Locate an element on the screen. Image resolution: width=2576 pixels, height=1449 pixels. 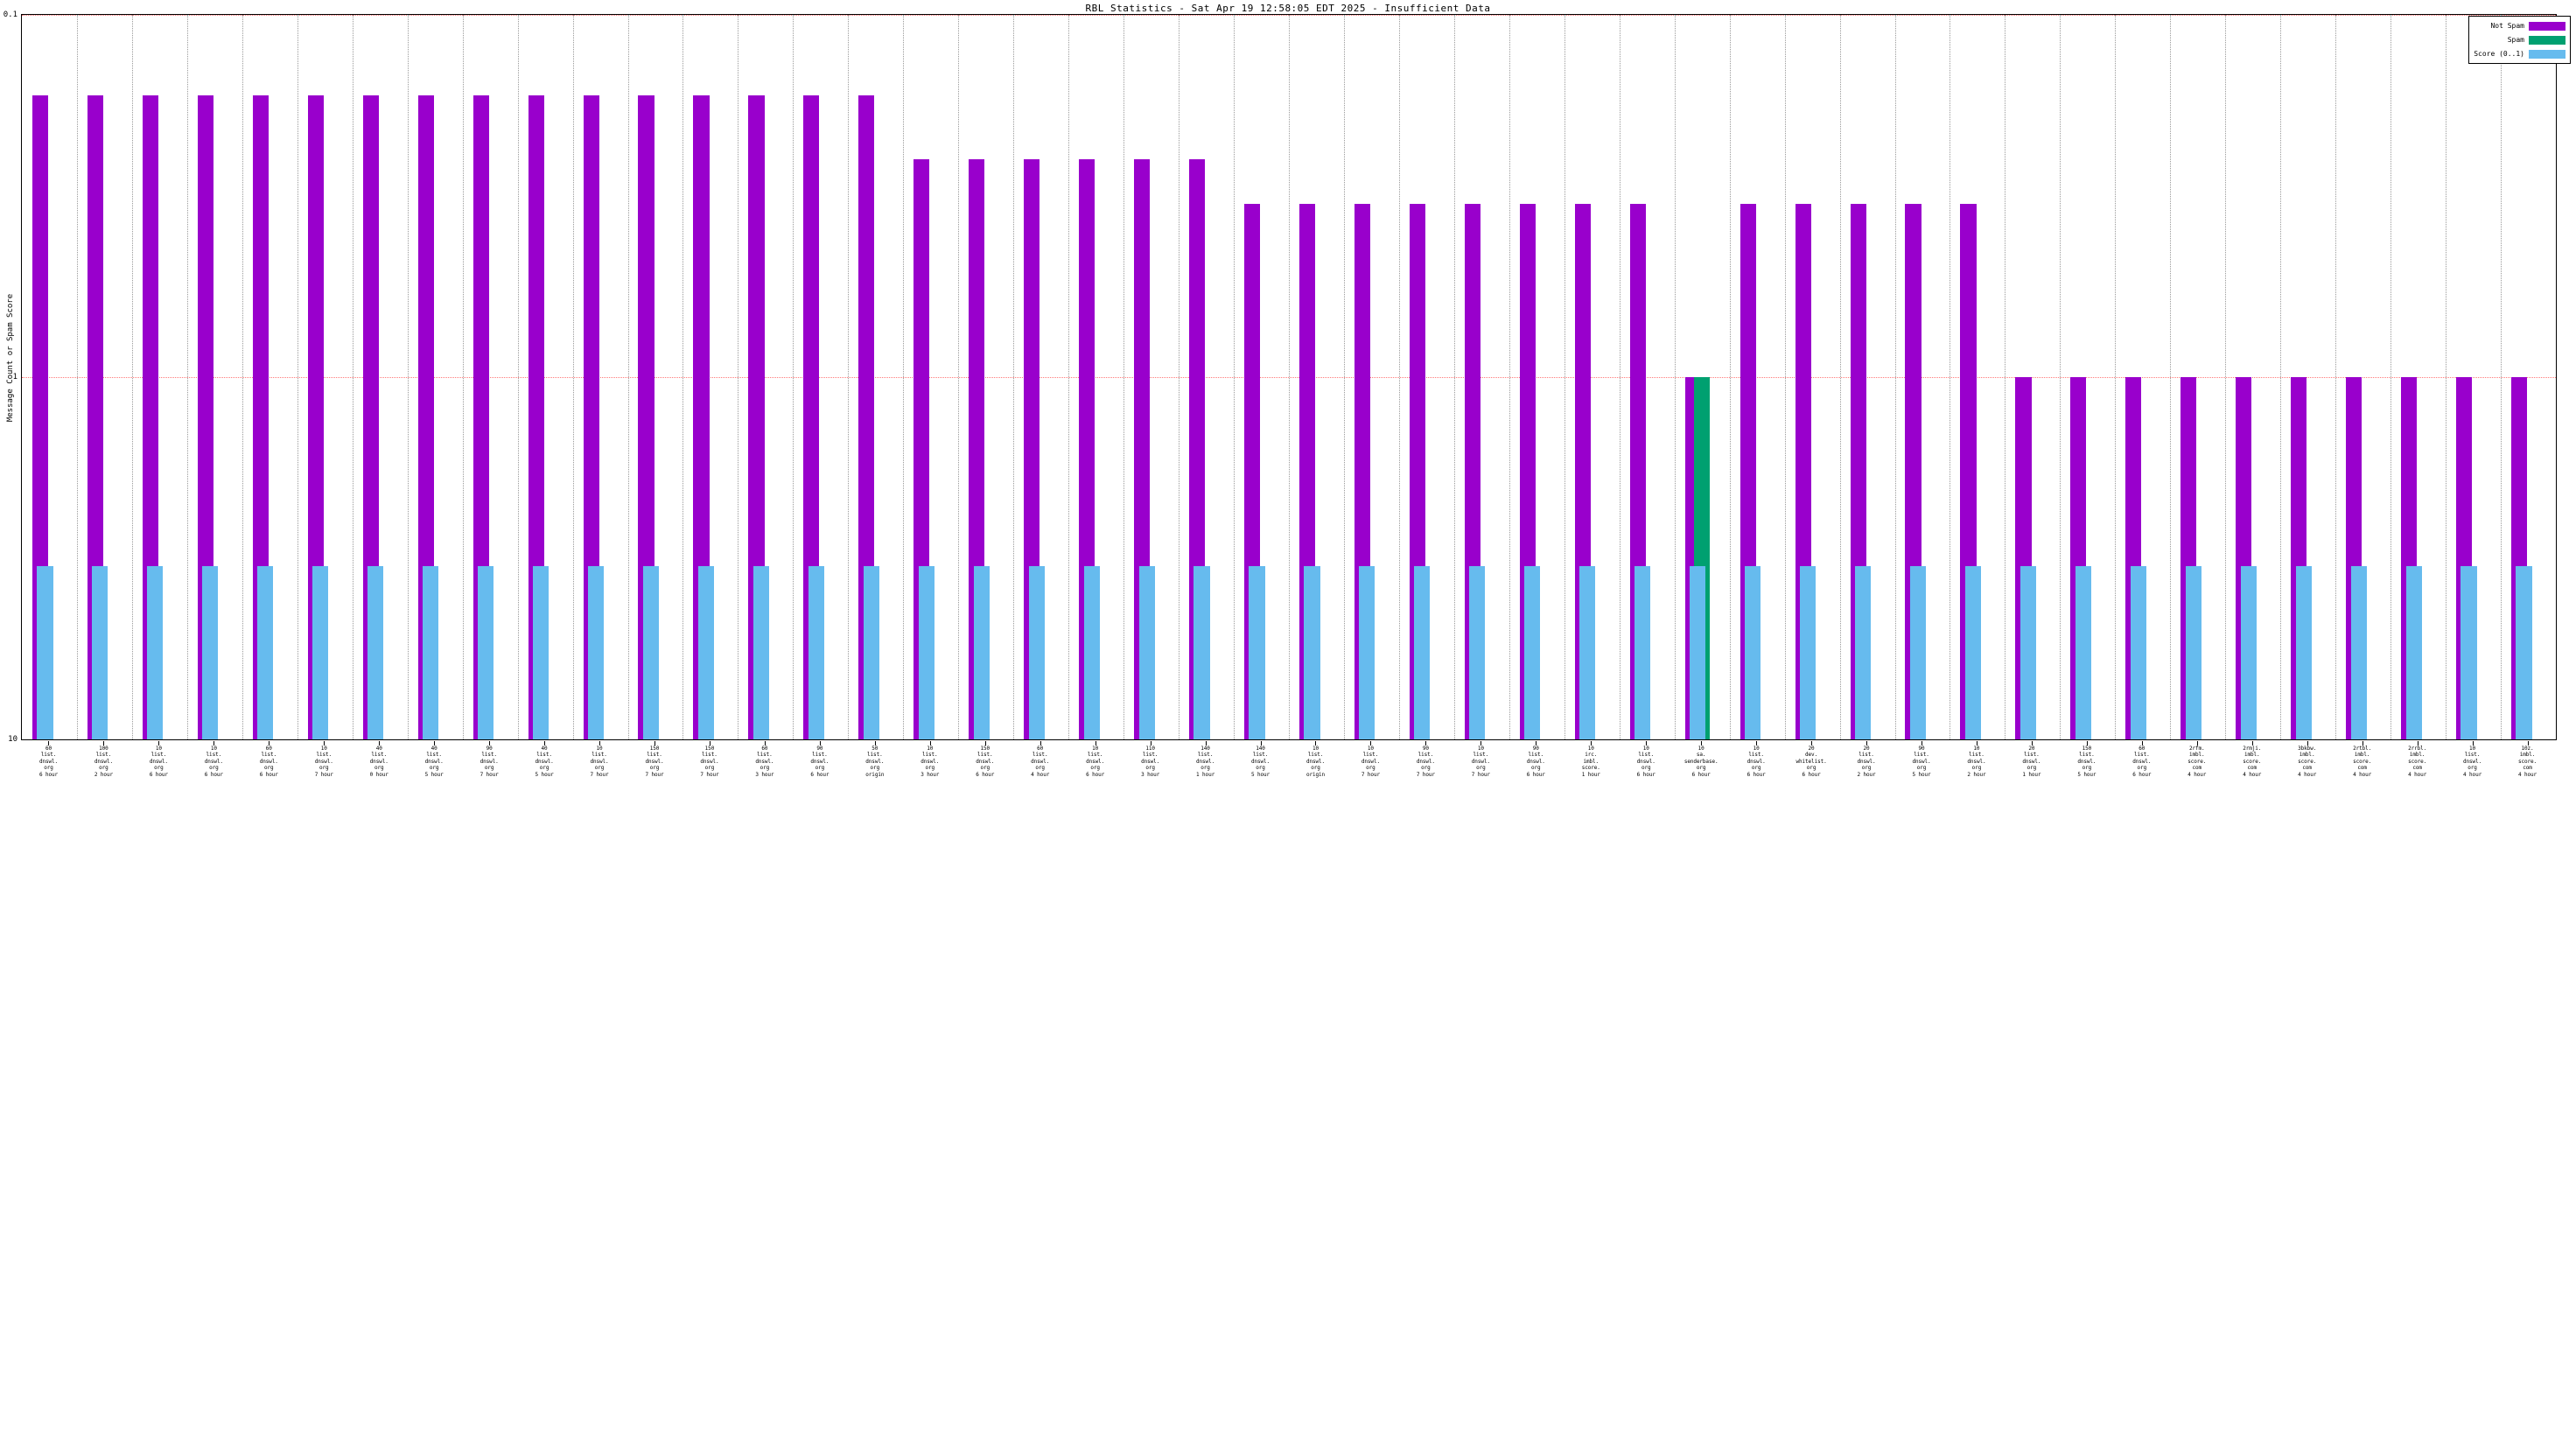
legend-item: Not Spam is located at coordinates (2520, 26).